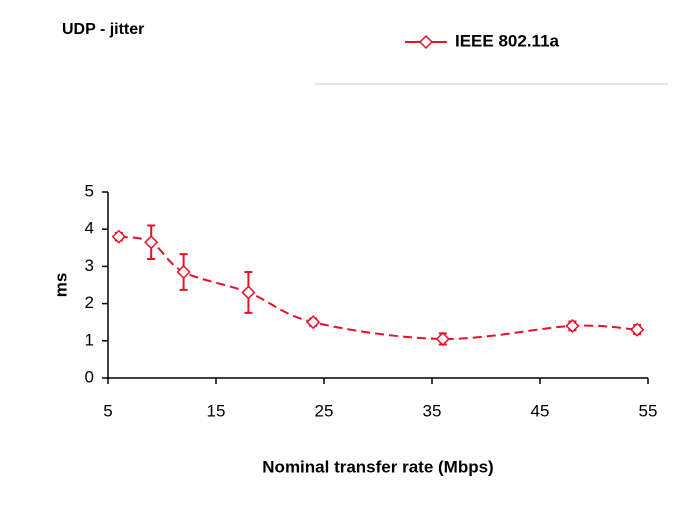 This screenshot has width=673, height=513. What do you see at coordinates (216, 410) in the screenshot?
I see `x-tick-label: 15` at bounding box center [216, 410].